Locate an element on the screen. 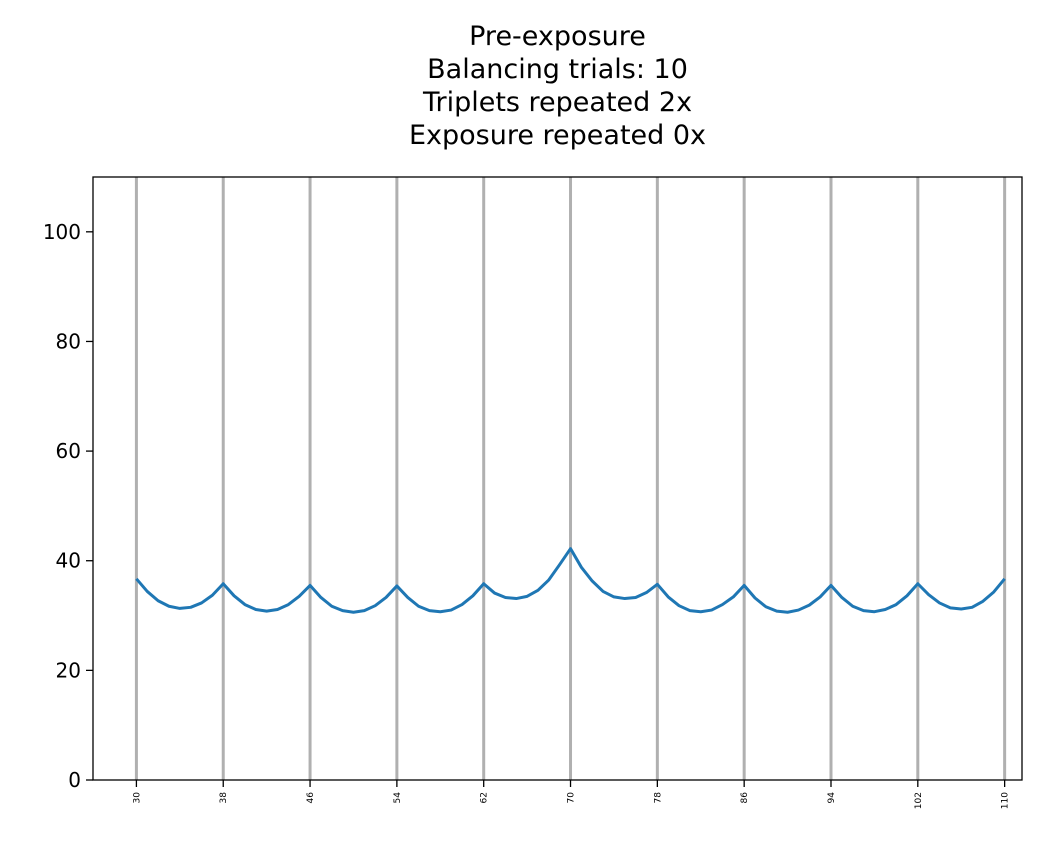 Image resolution: width=1042 pixels, height=847 pixels. x-tick-label-86: 86 is located at coordinates (745, 798).